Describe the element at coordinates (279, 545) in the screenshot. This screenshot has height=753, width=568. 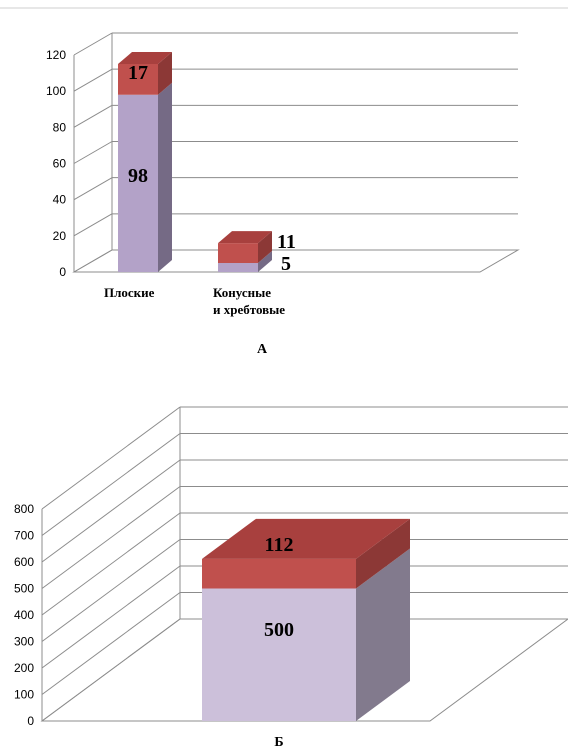
I see `data-label: 112` at that location.